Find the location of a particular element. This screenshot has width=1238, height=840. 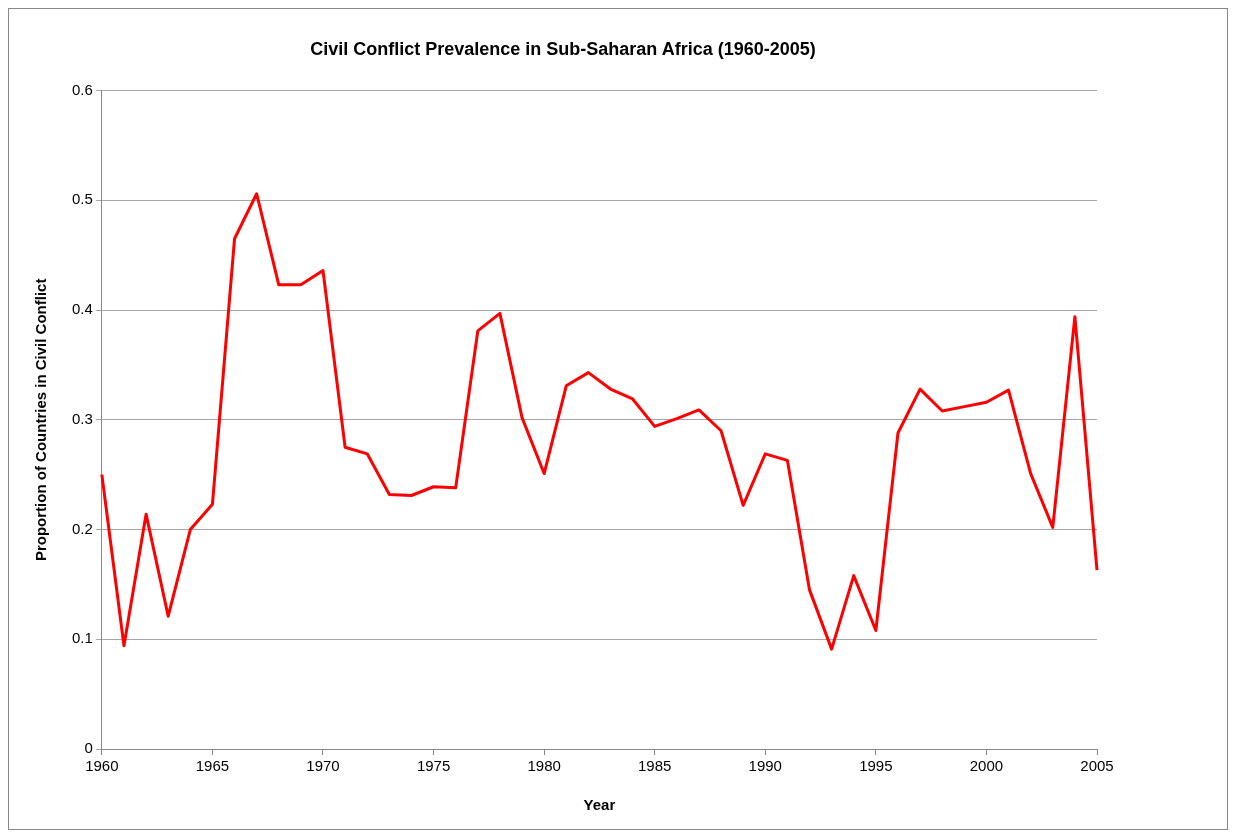

x-tick-label: 1980 is located at coordinates (544, 766).